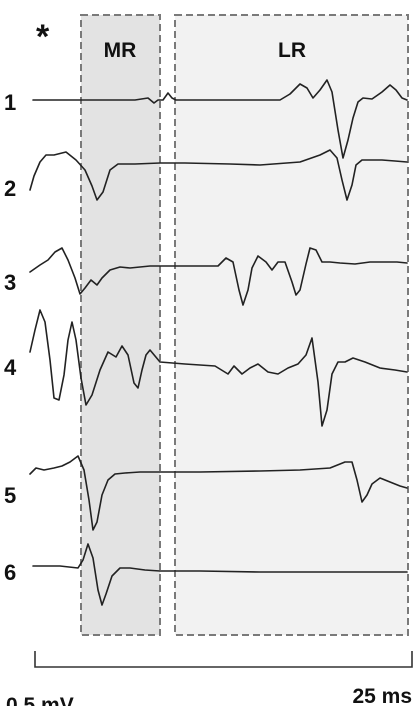 The height and width of the screenshot is (706, 419). Describe the element at coordinates (120, 50) in the screenshot. I see `mr-region-label: MR` at that location.